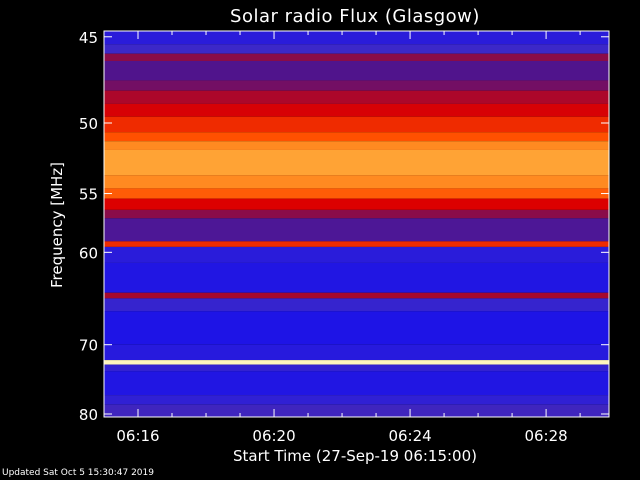 The width and height of the screenshot is (640, 480). What do you see at coordinates (88, 253) in the screenshot?
I see `y-tick-label-60: 60` at bounding box center [88, 253].